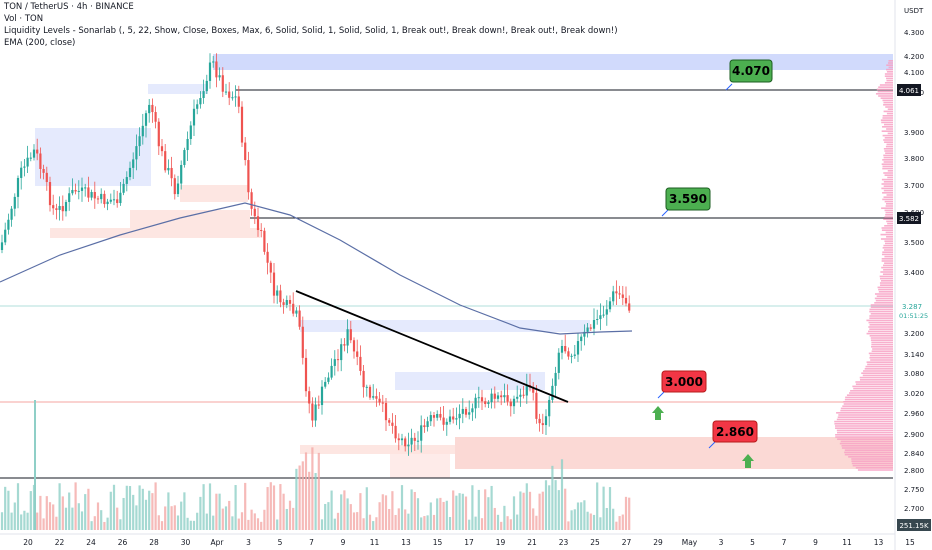  I want to click on callout-2860: 2.860, so click(733, 434).